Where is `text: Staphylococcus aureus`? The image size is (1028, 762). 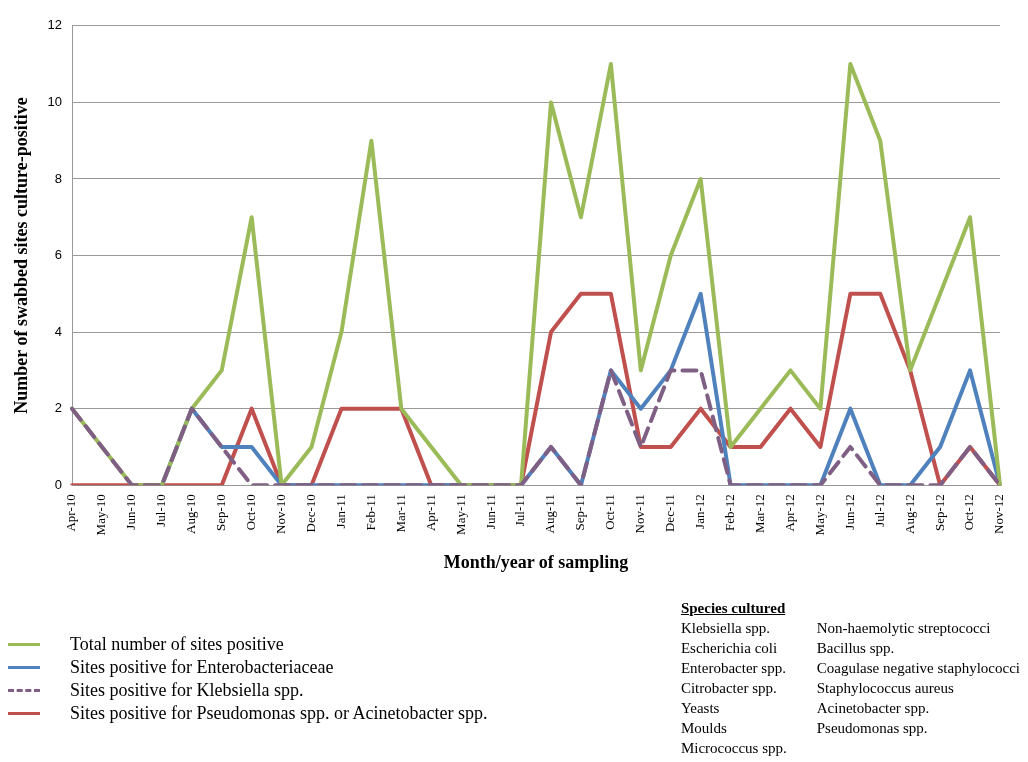 text: Staphylococcus aureus is located at coordinates (885, 688).